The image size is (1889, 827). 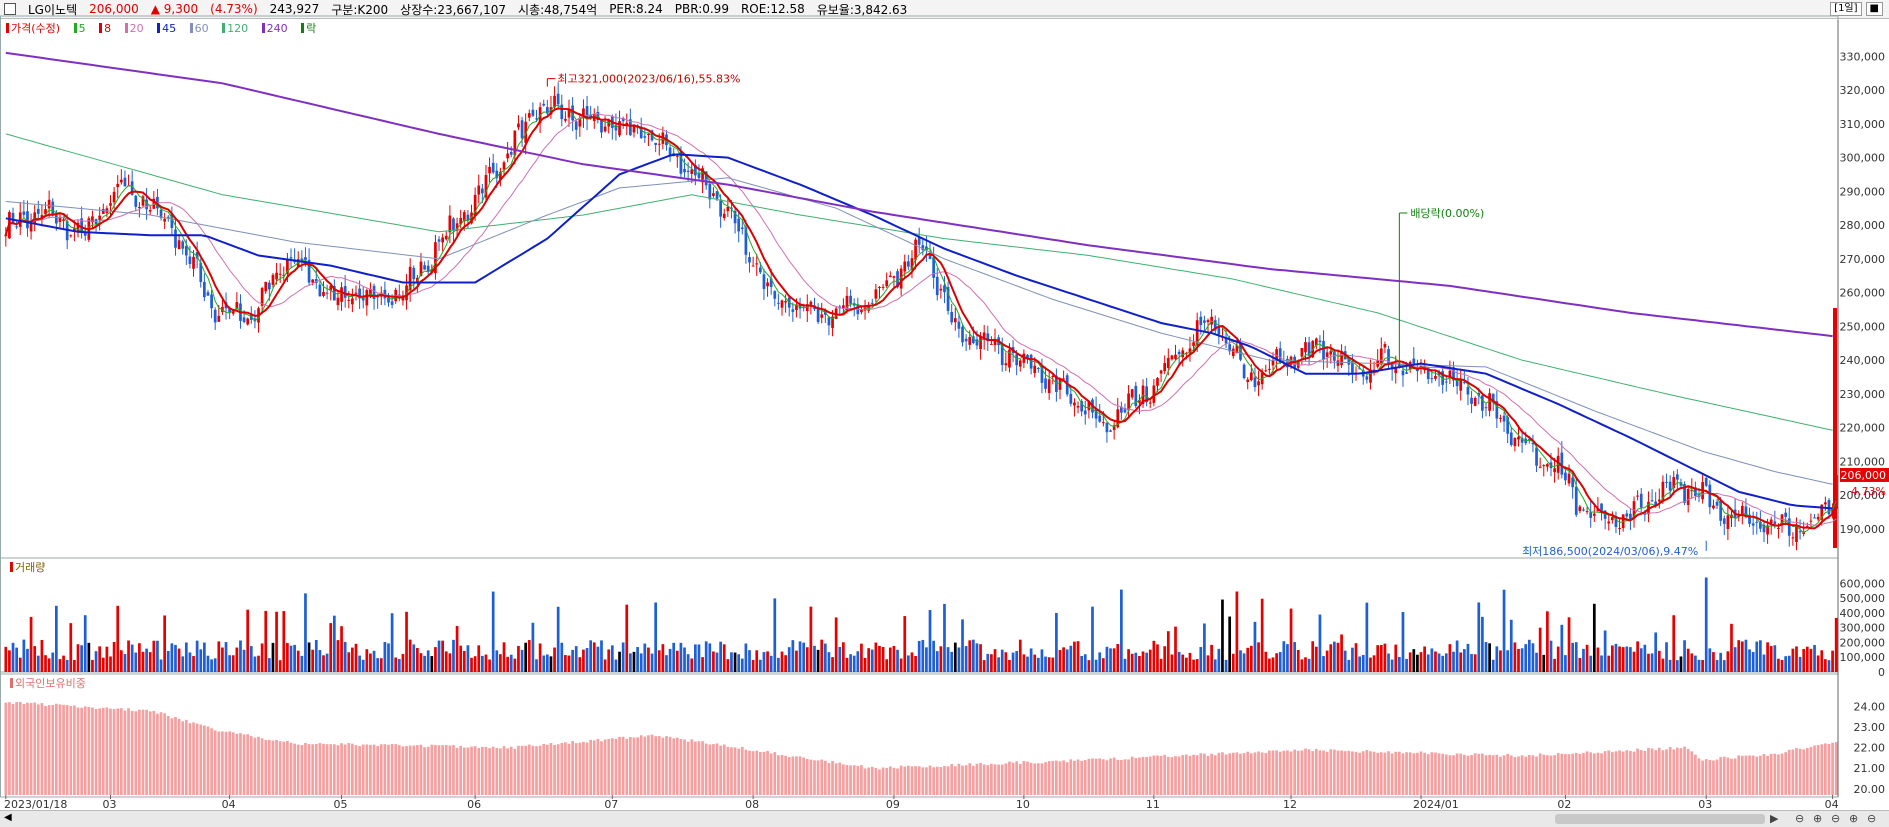 I want to click on zoom-reset-icon: ⊖, so click(x=1836, y=818).